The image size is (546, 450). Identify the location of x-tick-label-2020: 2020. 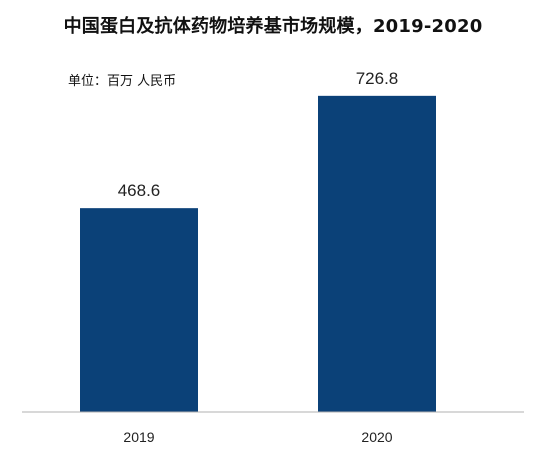
(376, 437).